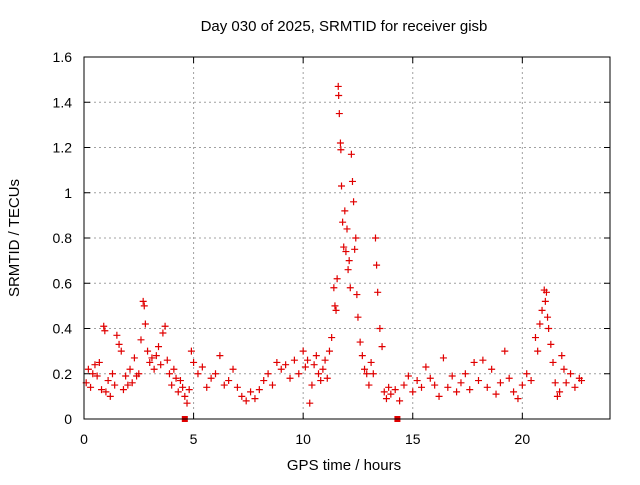  Describe the element at coordinates (63, 329) in the screenshot. I see `y-tick-label: 0.4` at that location.